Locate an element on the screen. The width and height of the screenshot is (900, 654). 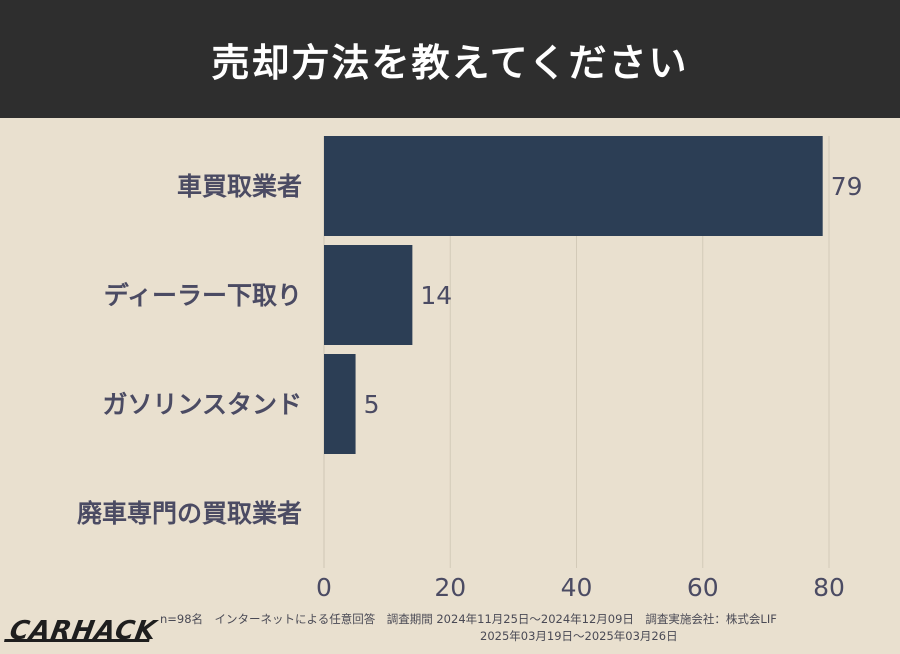
x-tick-label: 40 is located at coordinates (577, 587).